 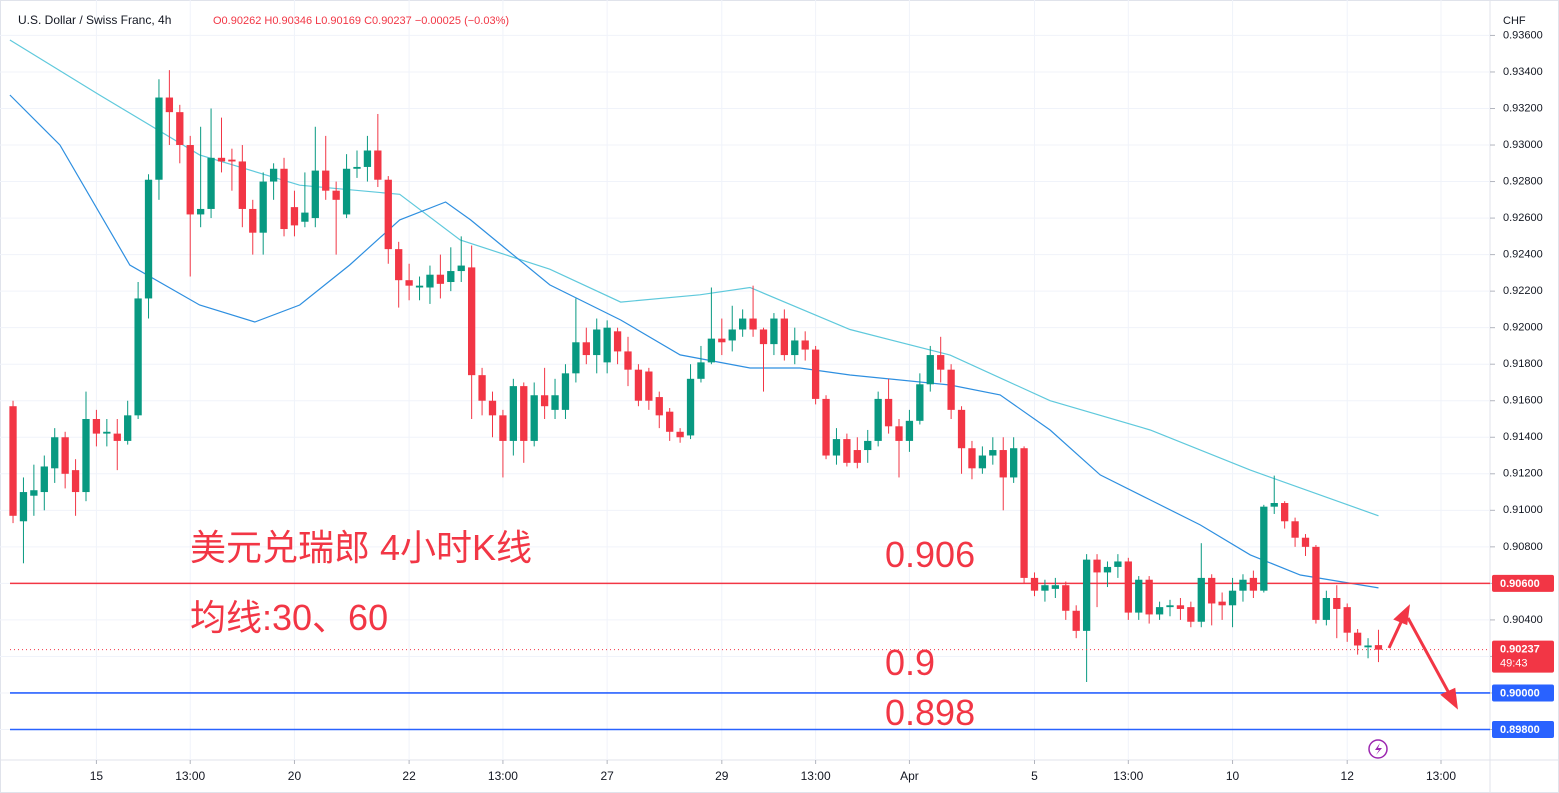 I want to click on icon-ring, so click(x=1378, y=749).